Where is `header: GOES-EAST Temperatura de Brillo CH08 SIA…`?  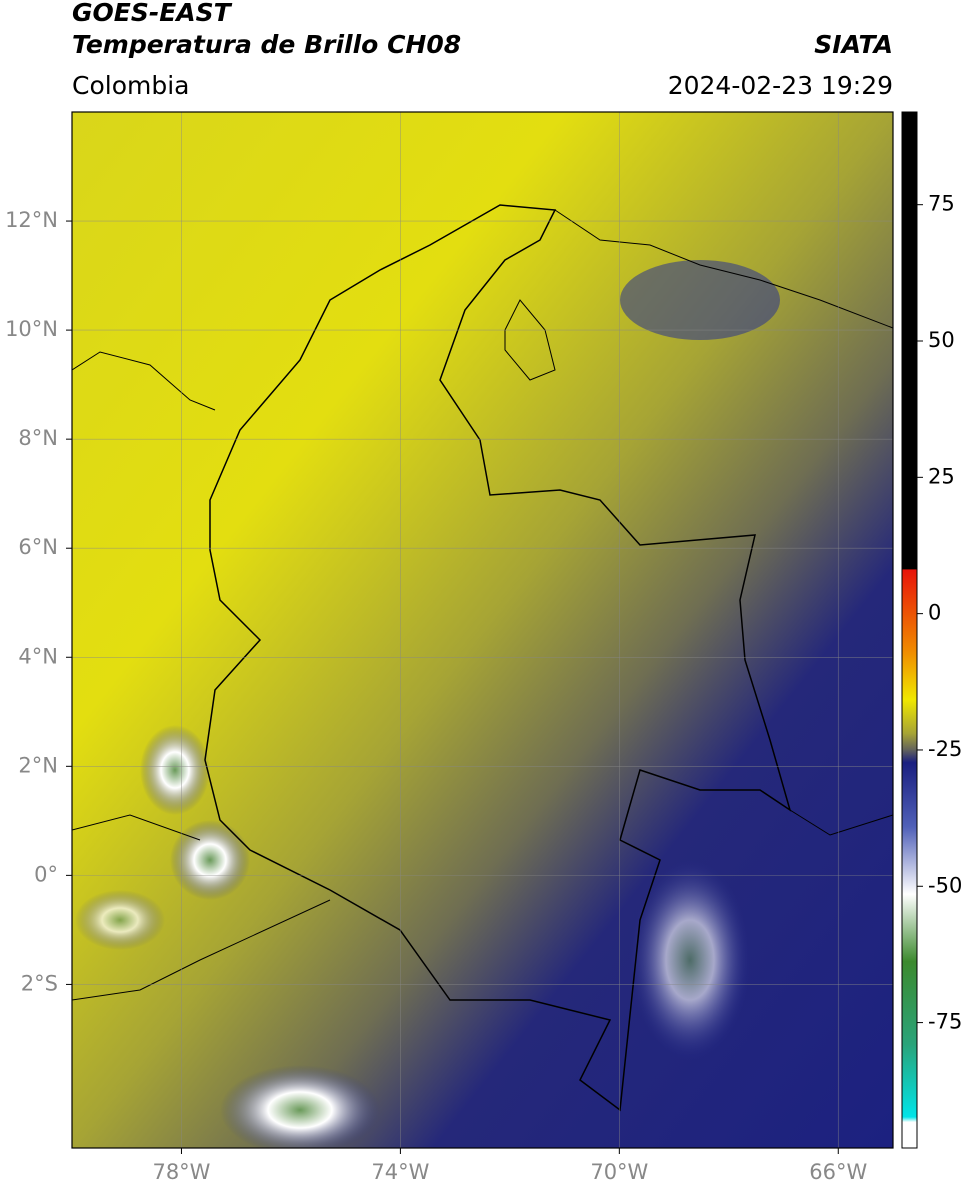
header: GOES-EAST Temperatura de Brillo CH08 SIA… is located at coordinates (482, 50).